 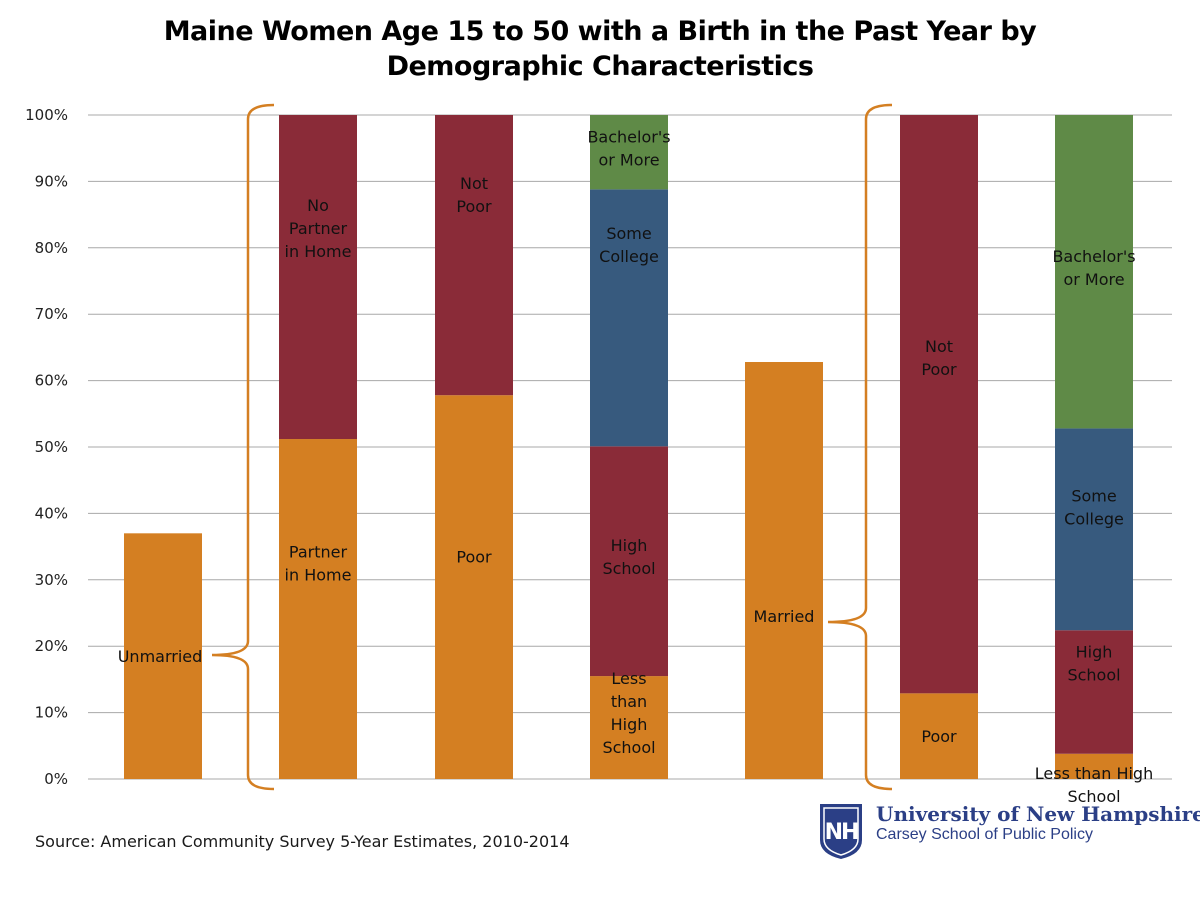 I want to click on unh-shield-icon: NH, so click(x=841, y=831).